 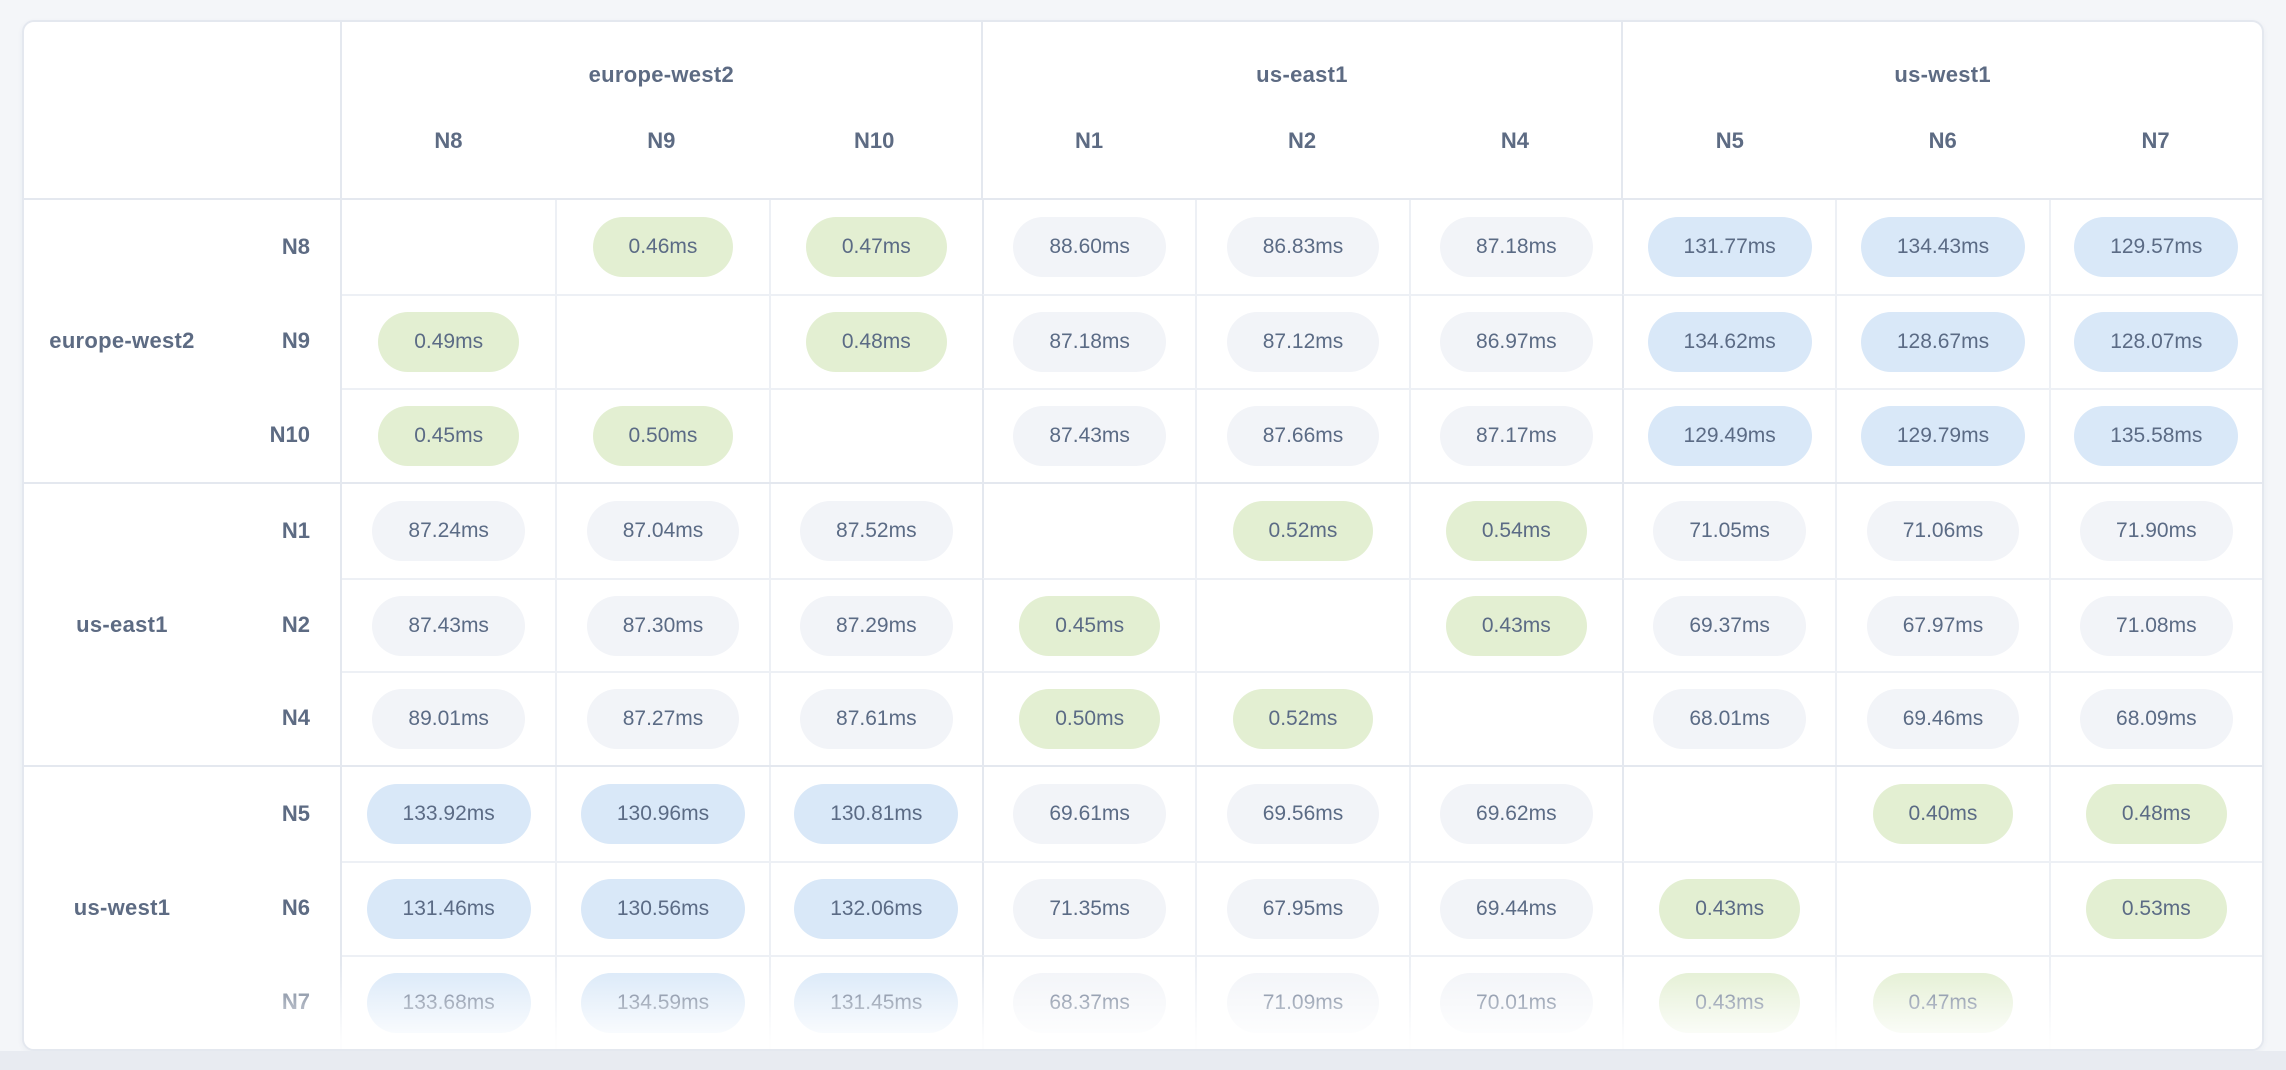 What do you see at coordinates (2156, 246) in the screenshot?
I see `latency-pill: 129.57ms` at bounding box center [2156, 246].